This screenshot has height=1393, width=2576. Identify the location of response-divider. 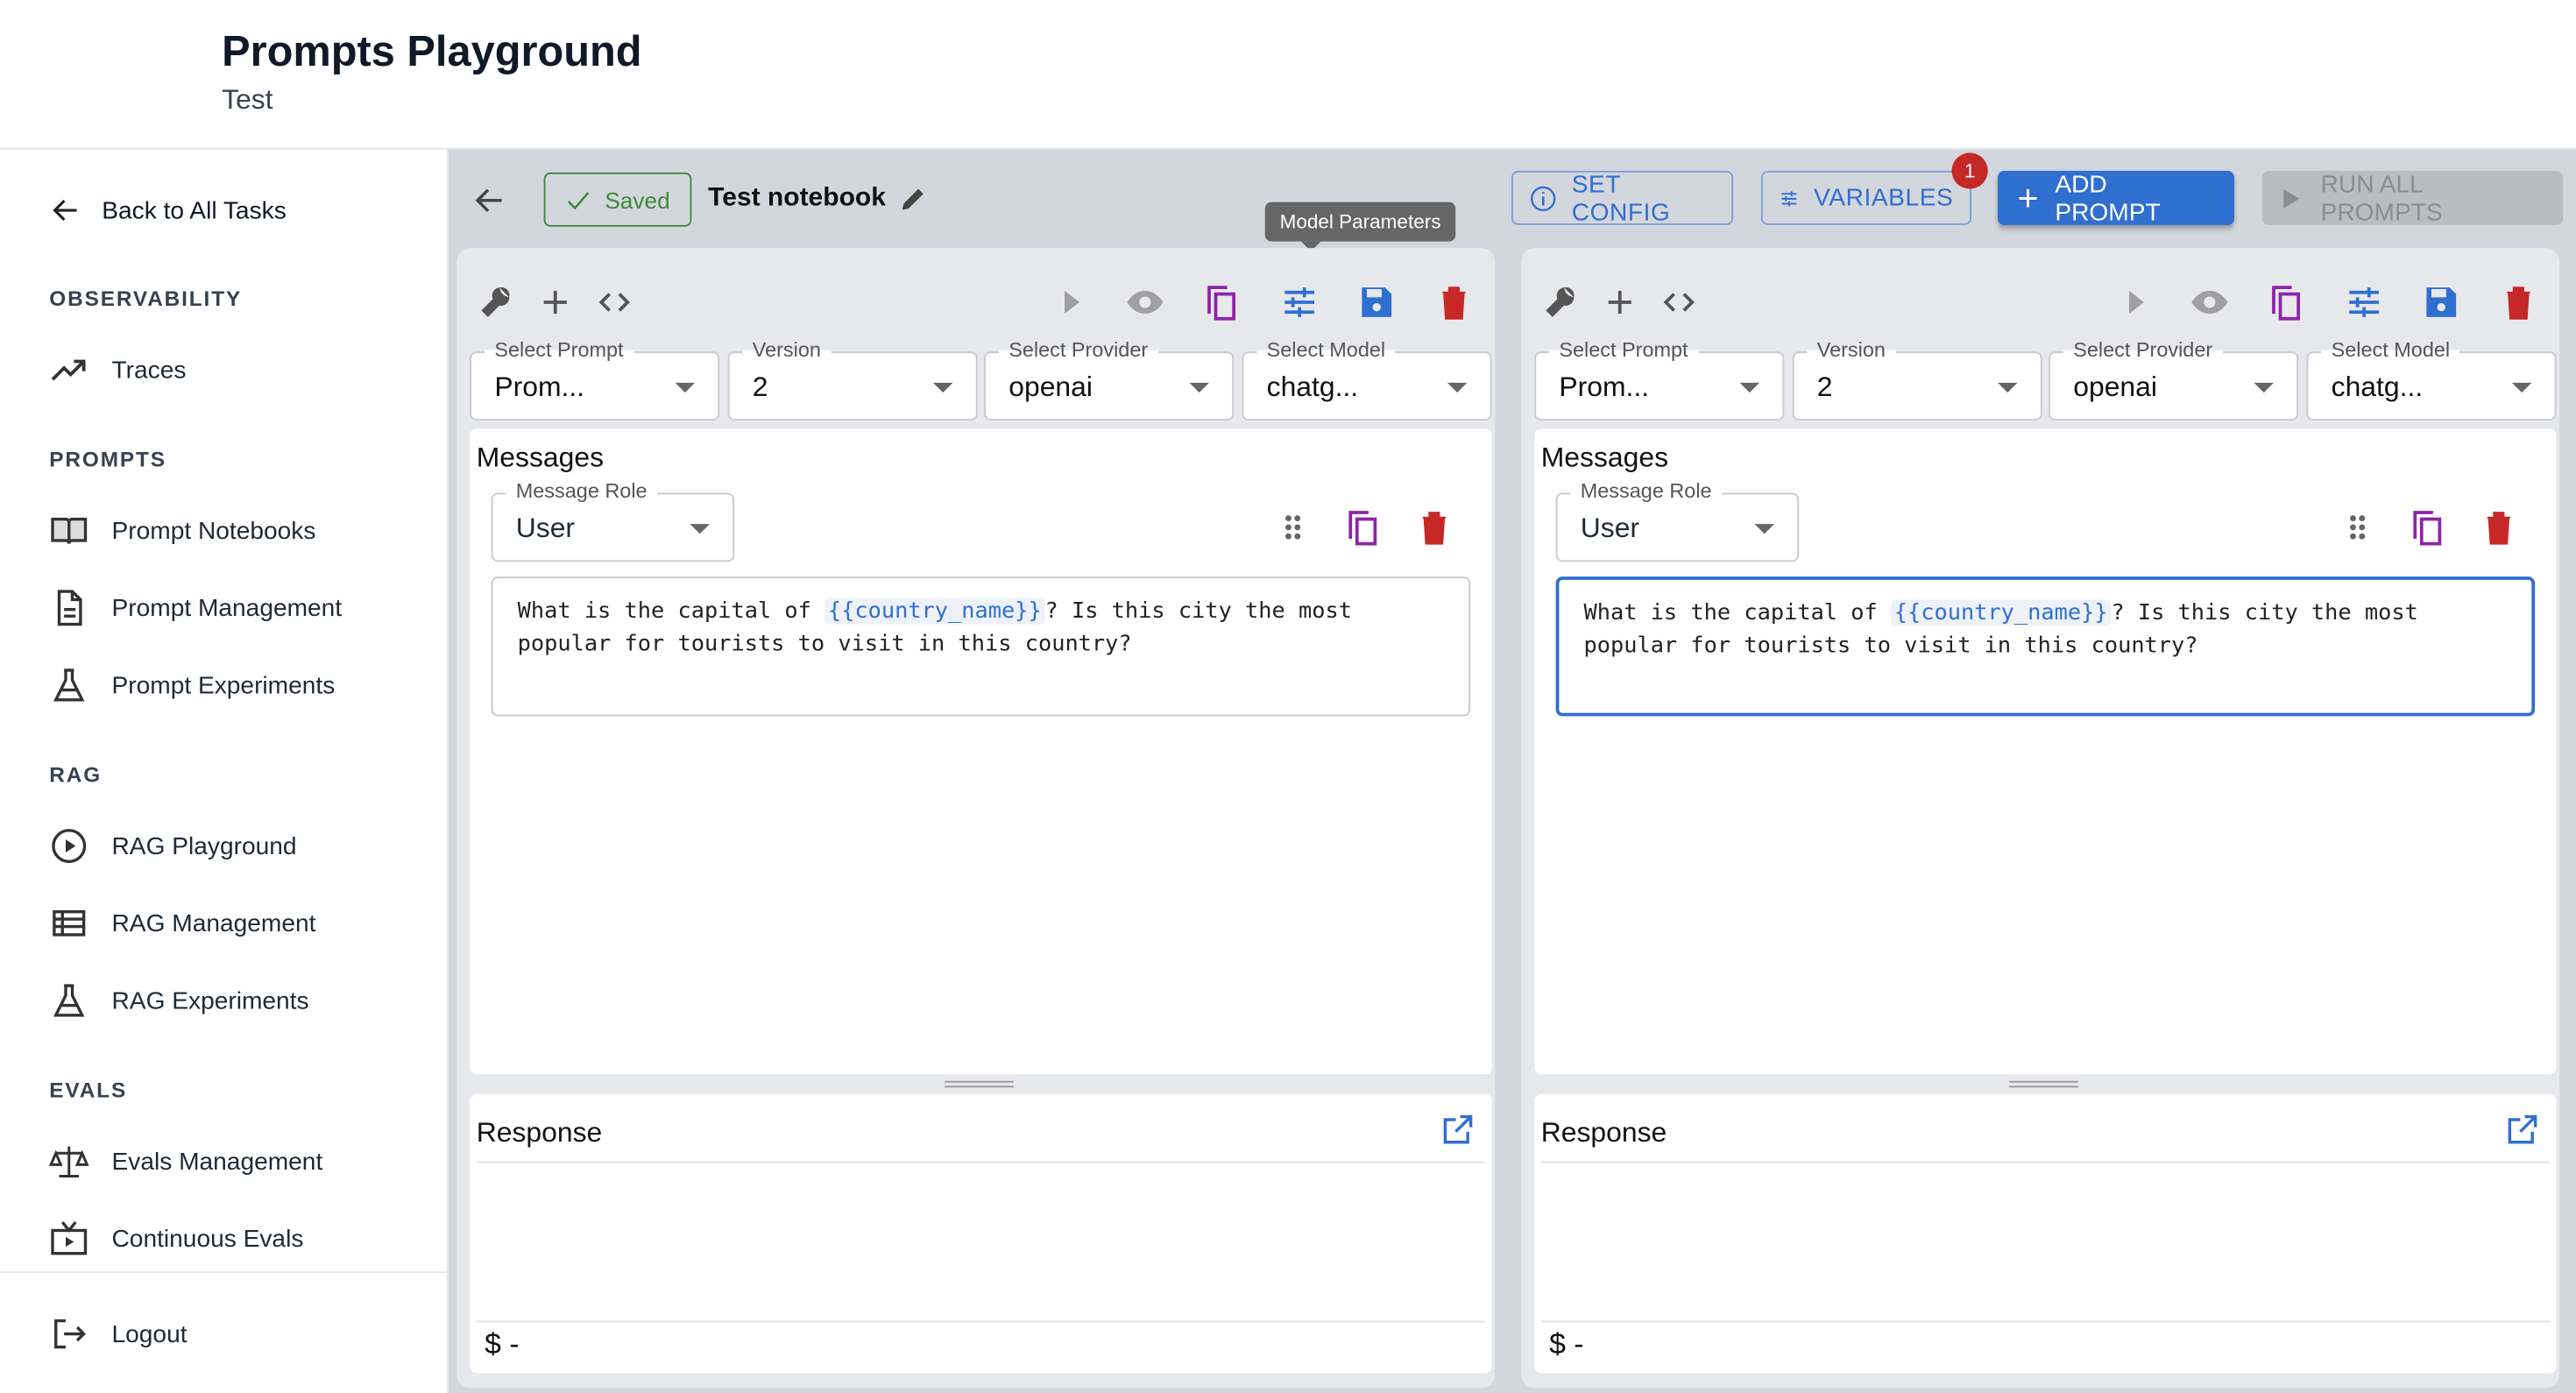
(2045, 1162).